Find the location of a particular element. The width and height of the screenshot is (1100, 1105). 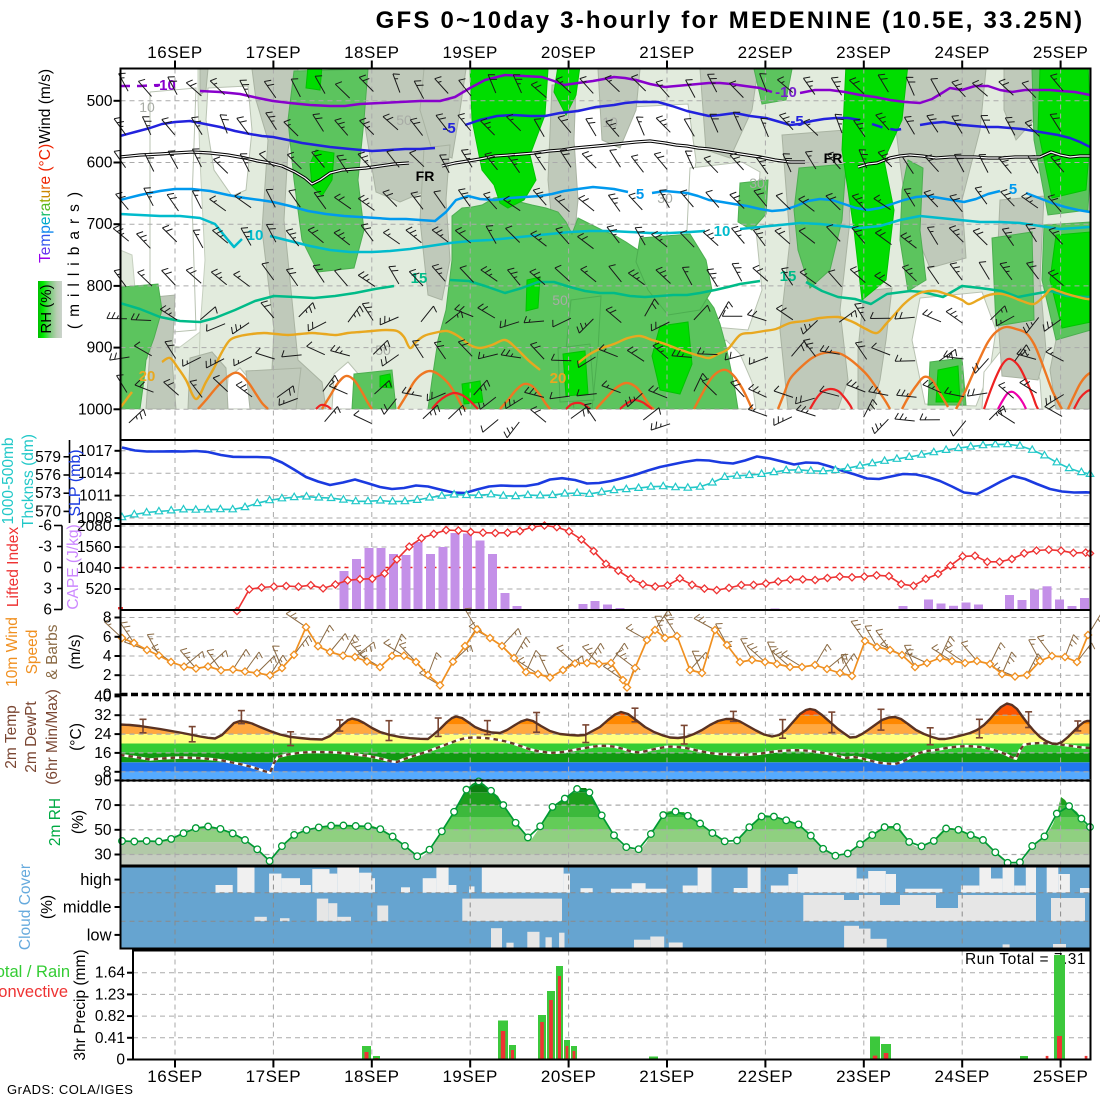

svg-text: -3 is located at coordinates (45, 547).